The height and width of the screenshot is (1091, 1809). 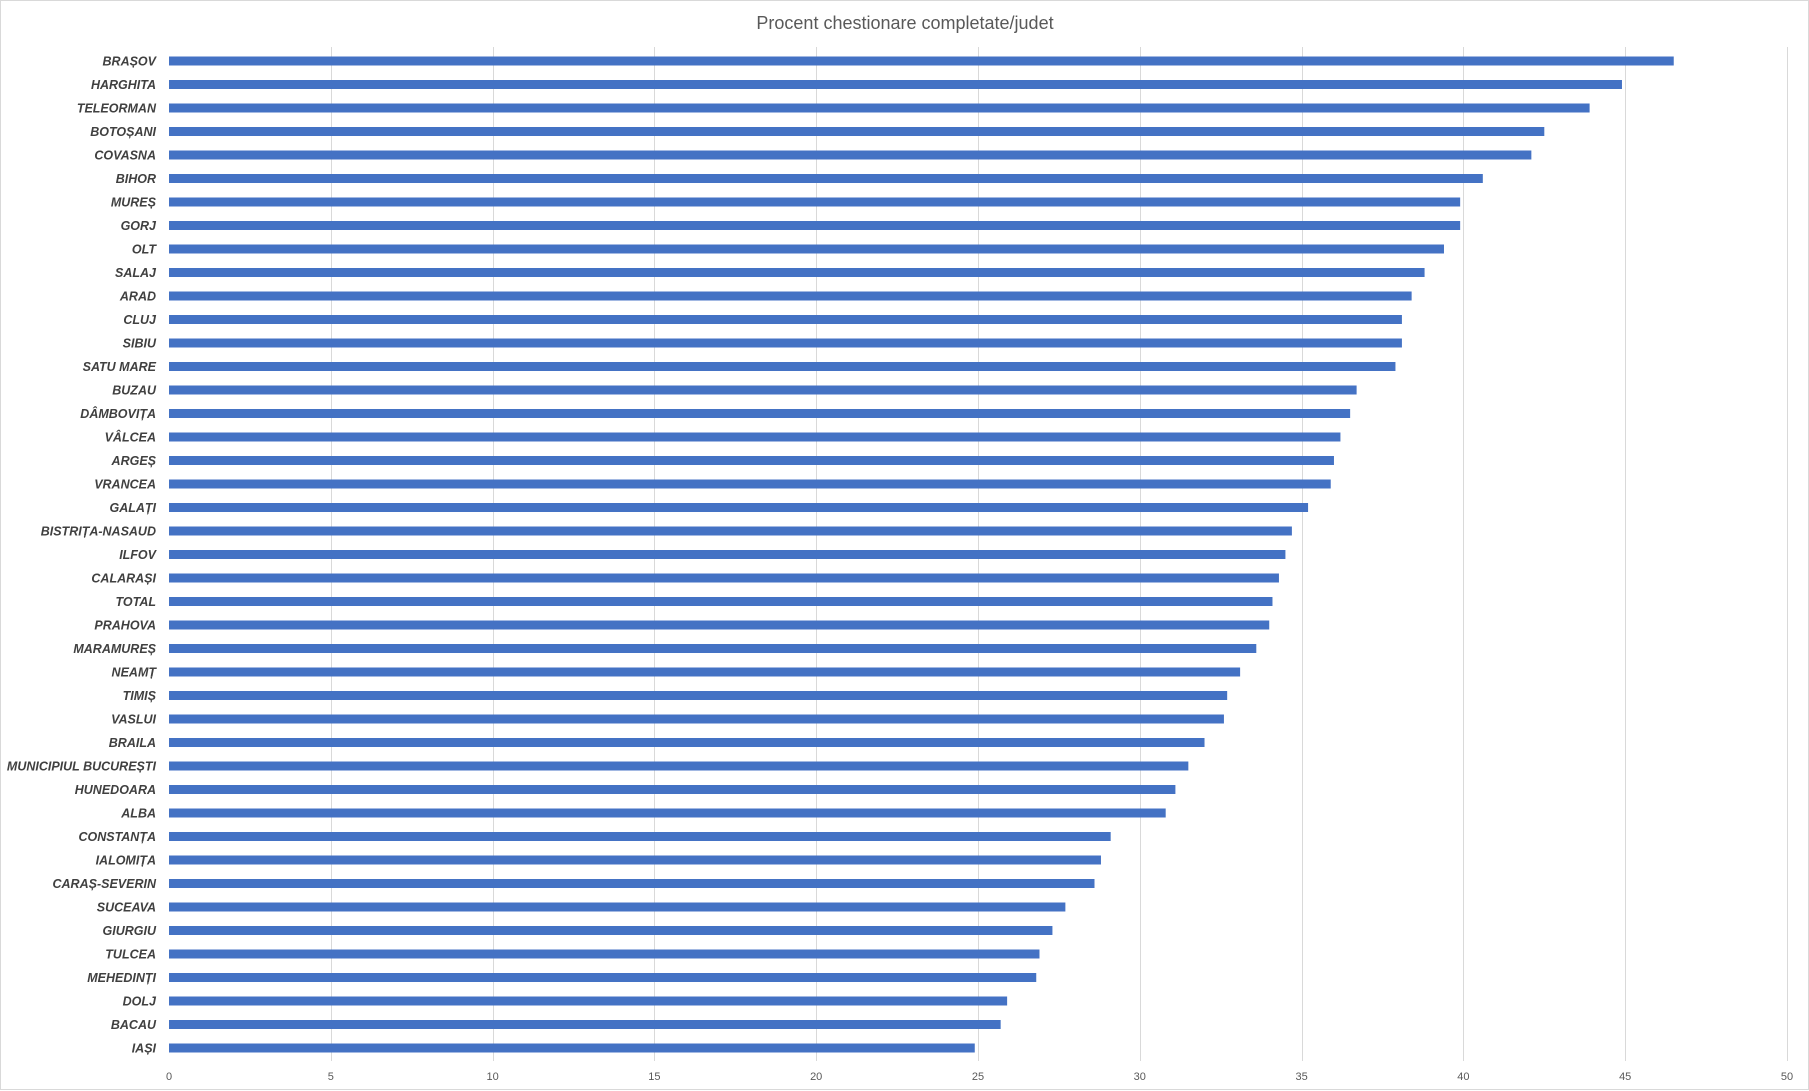 What do you see at coordinates (133, 720) in the screenshot?
I see `category-label: VASLUI` at bounding box center [133, 720].